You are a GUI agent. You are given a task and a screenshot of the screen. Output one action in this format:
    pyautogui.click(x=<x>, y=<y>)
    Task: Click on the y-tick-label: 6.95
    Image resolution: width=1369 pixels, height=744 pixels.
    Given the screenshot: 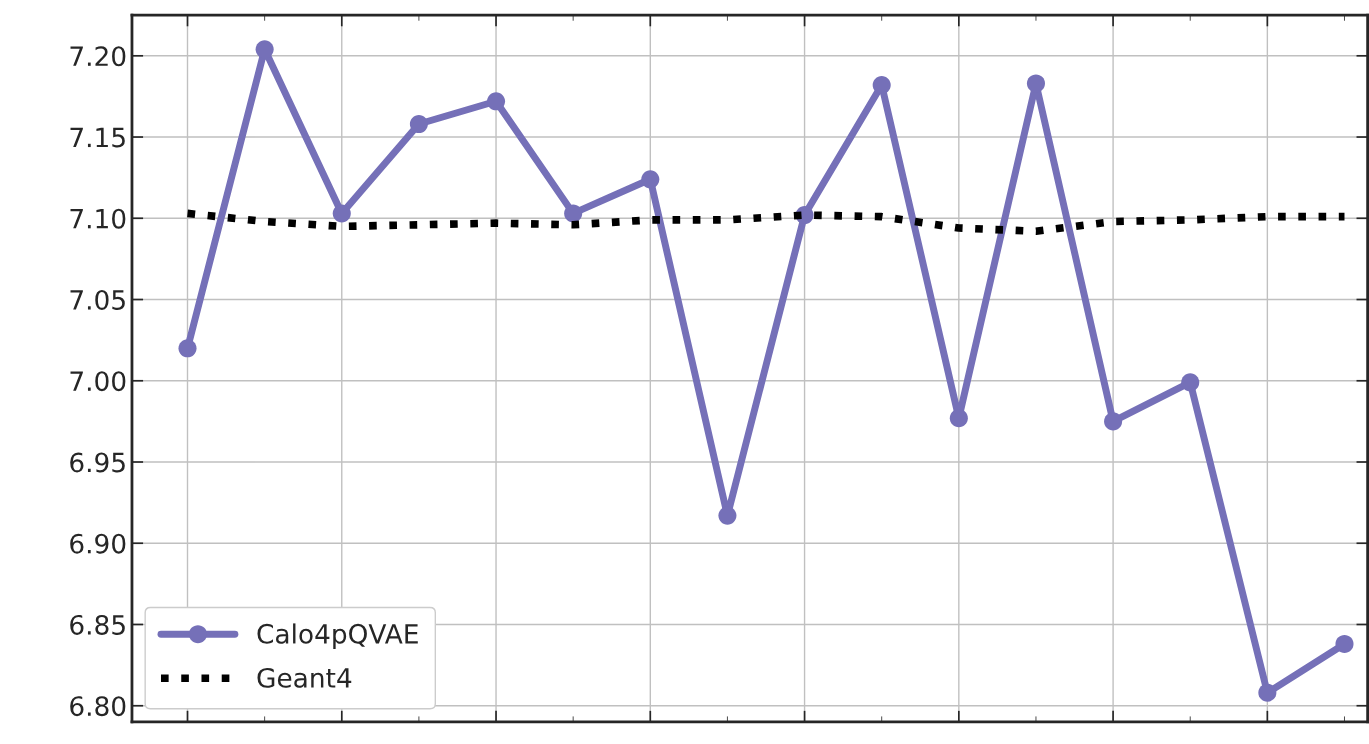 What is the action you would take?
    pyautogui.click(x=97, y=462)
    